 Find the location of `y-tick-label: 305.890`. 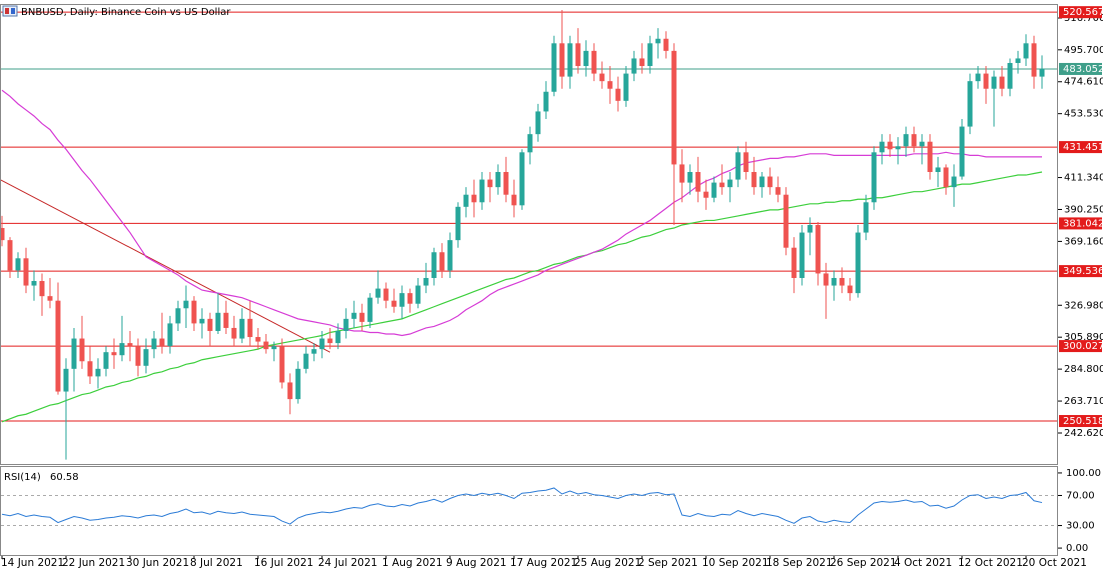

y-tick-label: 305.890 is located at coordinates (1083, 337).